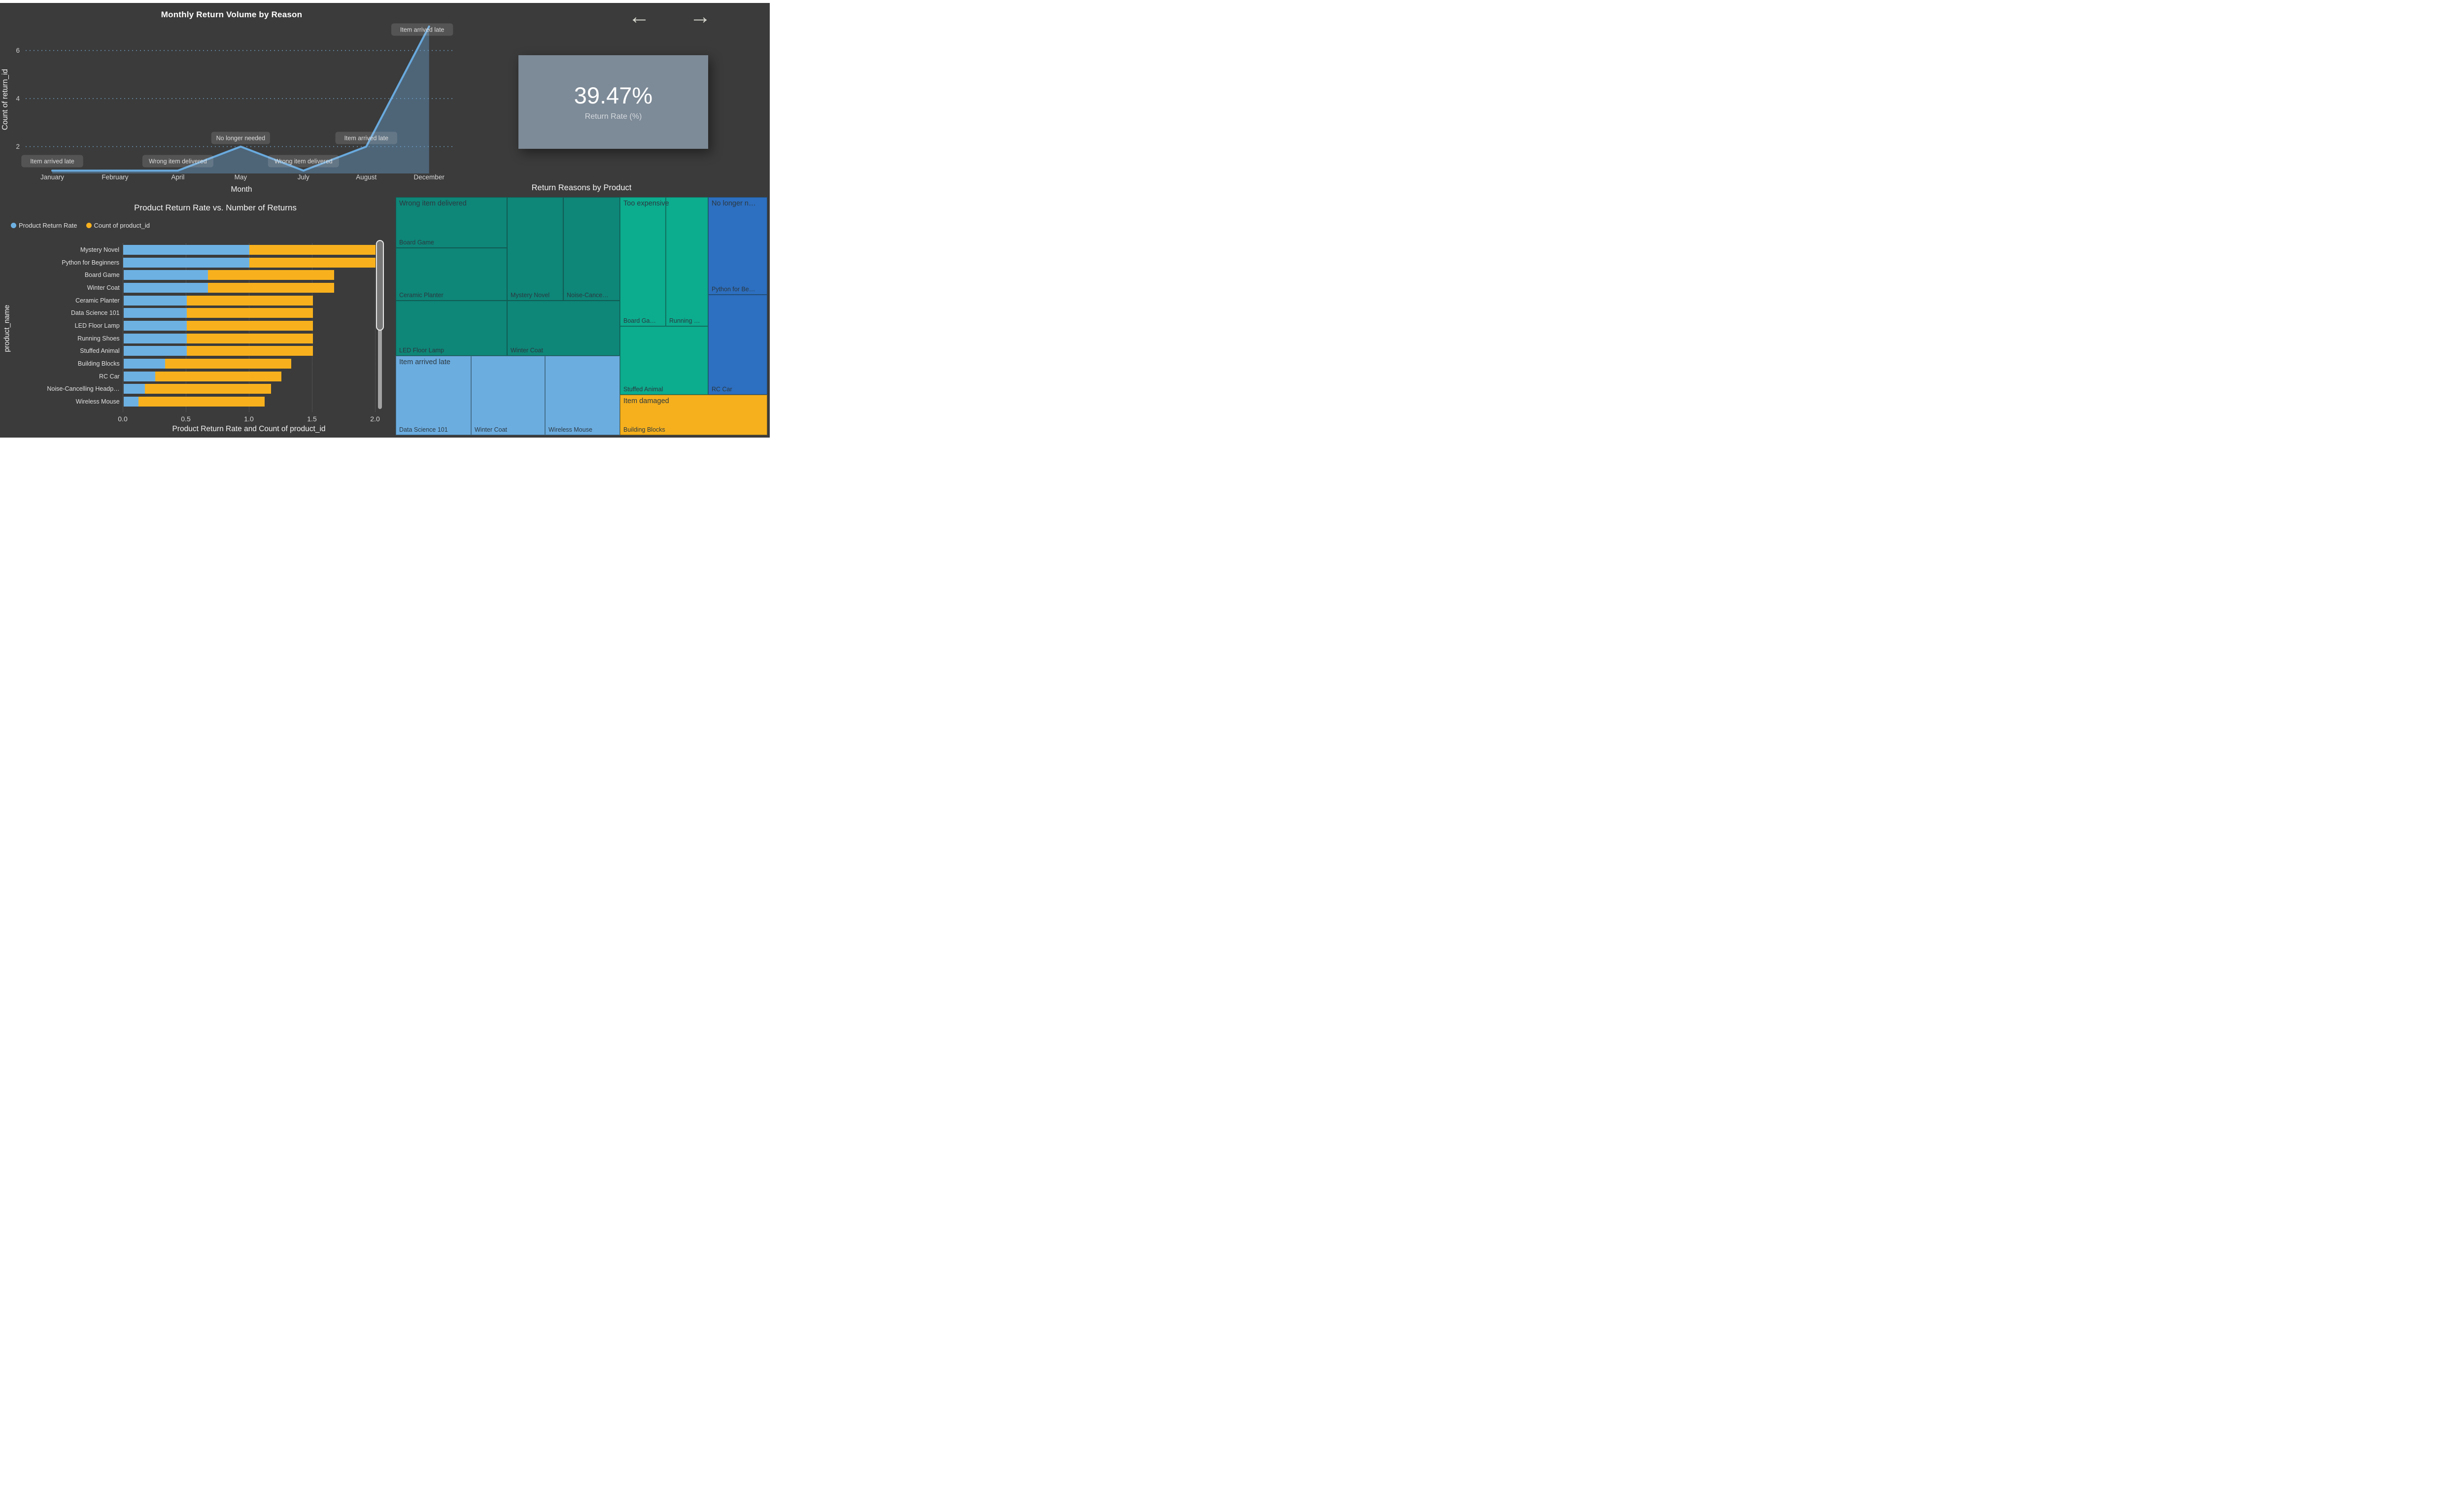 The width and height of the screenshot is (2464, 1499). I want to click on bar-row: Mystery Novel, so click(191, 250).